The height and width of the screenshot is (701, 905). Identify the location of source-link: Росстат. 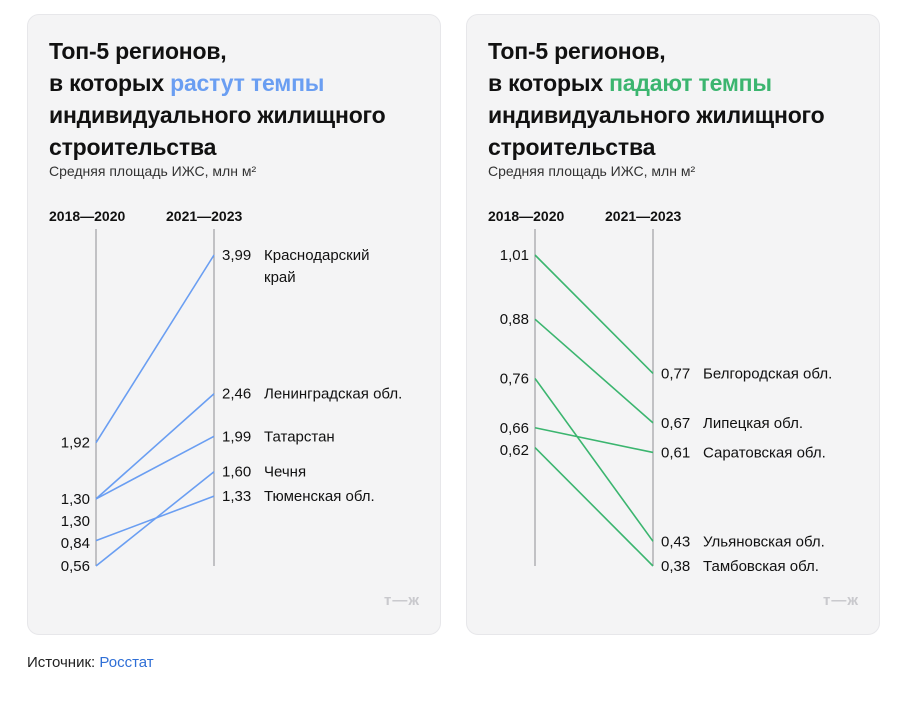
(126, 662).